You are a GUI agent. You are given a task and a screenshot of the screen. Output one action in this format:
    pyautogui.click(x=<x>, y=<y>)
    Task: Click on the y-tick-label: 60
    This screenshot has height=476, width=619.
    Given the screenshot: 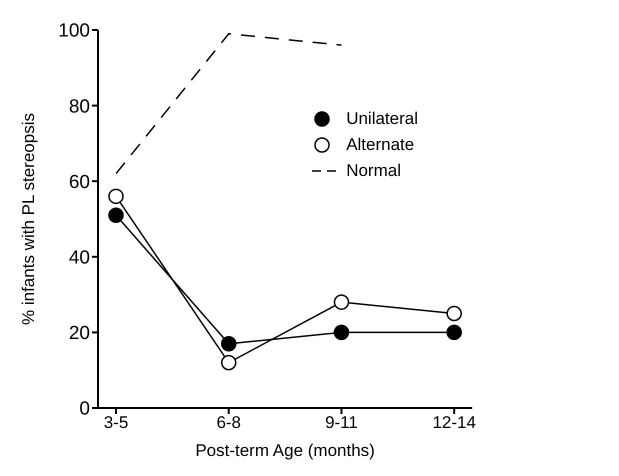 What is the action you would take?
    pyautogui.click(x=79, y=182)
    